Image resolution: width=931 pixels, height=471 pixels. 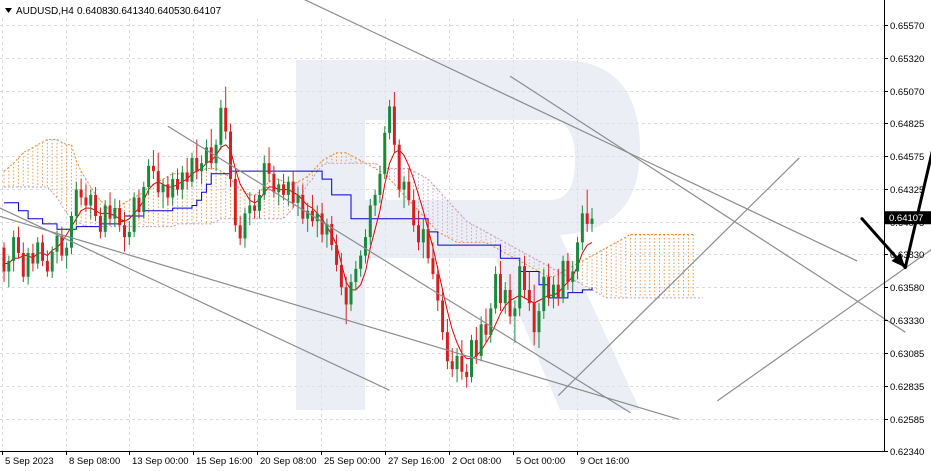 I want to click on x-tick-label: 9 Oct 16:00, so click(x=604, y=461).